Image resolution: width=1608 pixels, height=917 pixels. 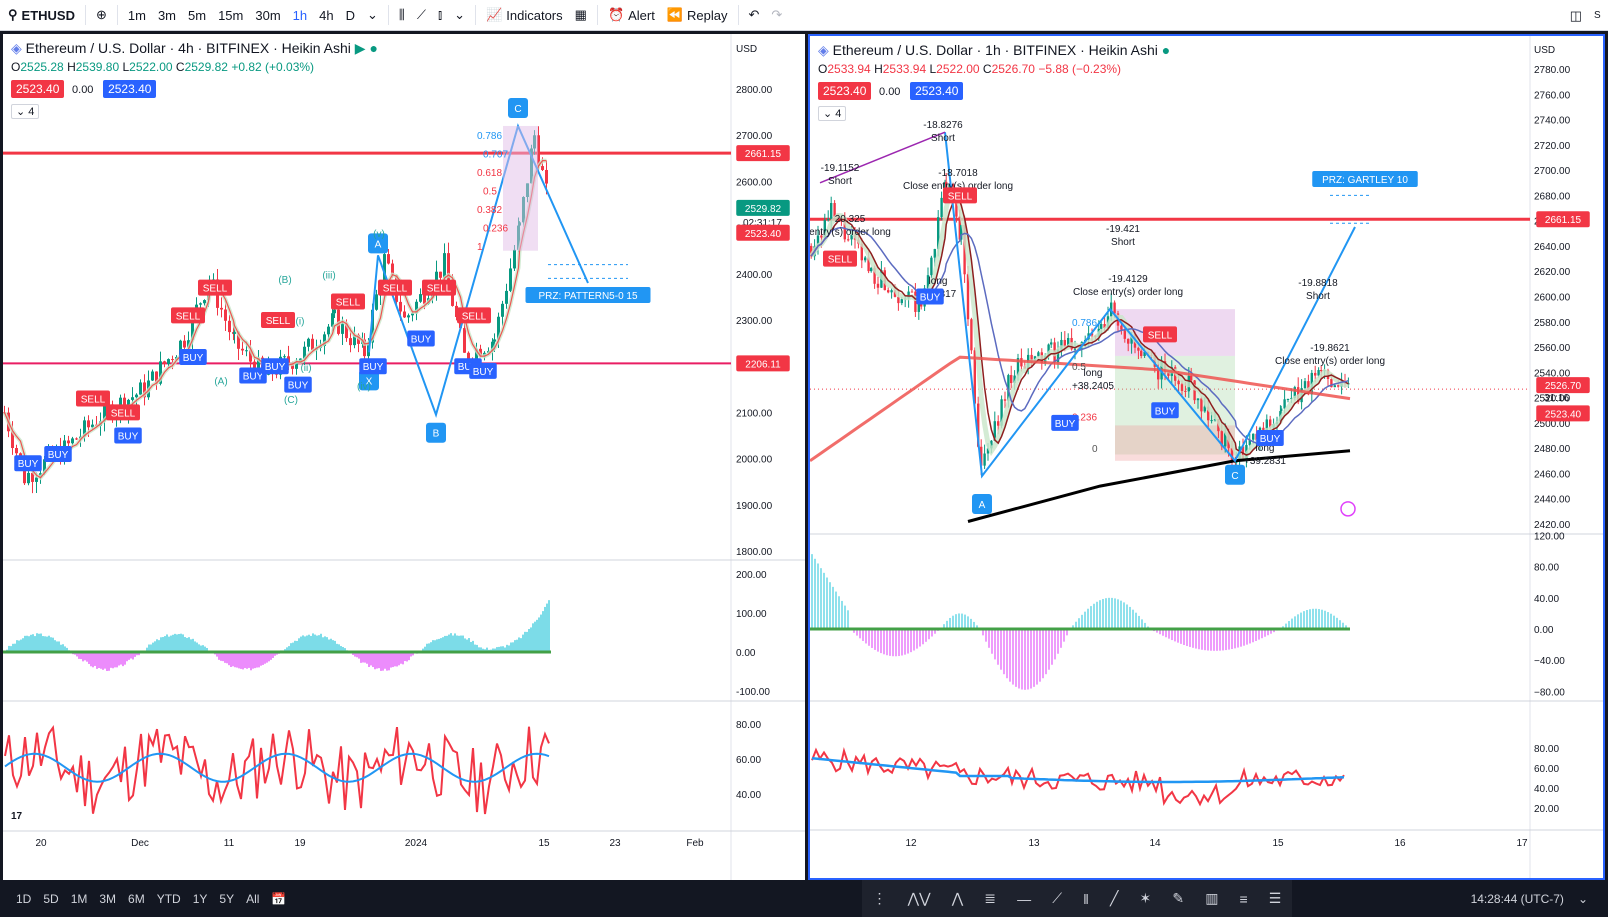 What do you see at coordinates (990, 898) in the screenshot?
I see `fib-icon: ≣` at bounding box center [990, 898].